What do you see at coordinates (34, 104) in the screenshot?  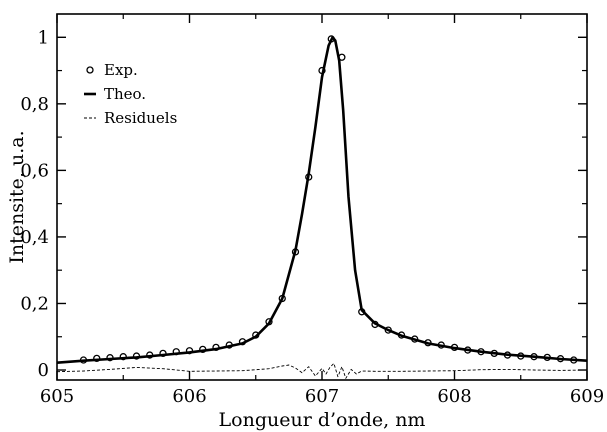 I see `y-tick-label: 0,8` at bounding box center [34, 104].